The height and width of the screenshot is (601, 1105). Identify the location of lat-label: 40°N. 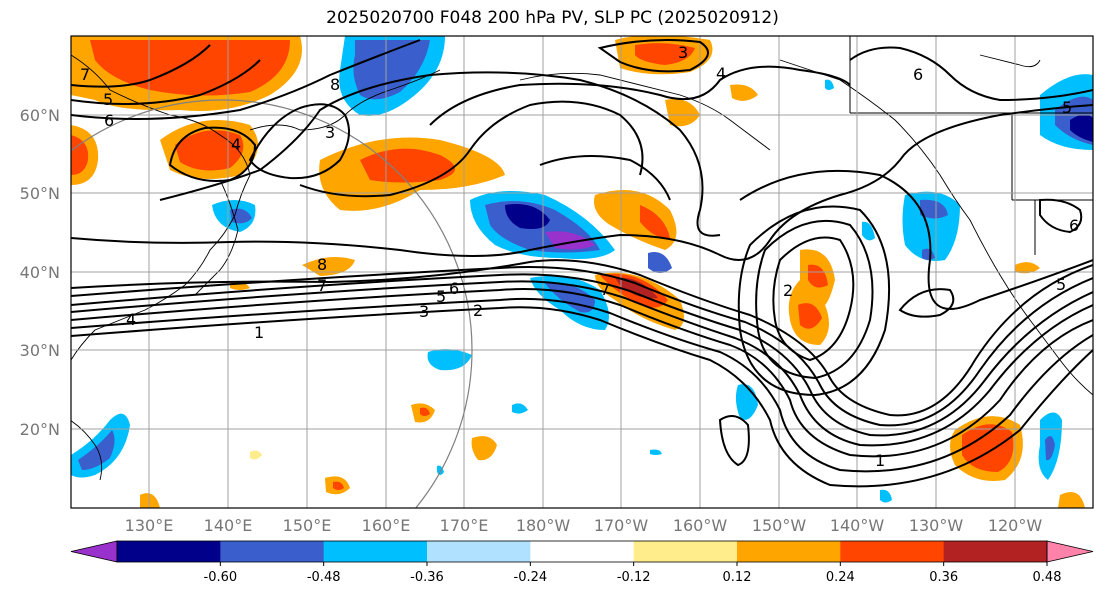
(40, 272).